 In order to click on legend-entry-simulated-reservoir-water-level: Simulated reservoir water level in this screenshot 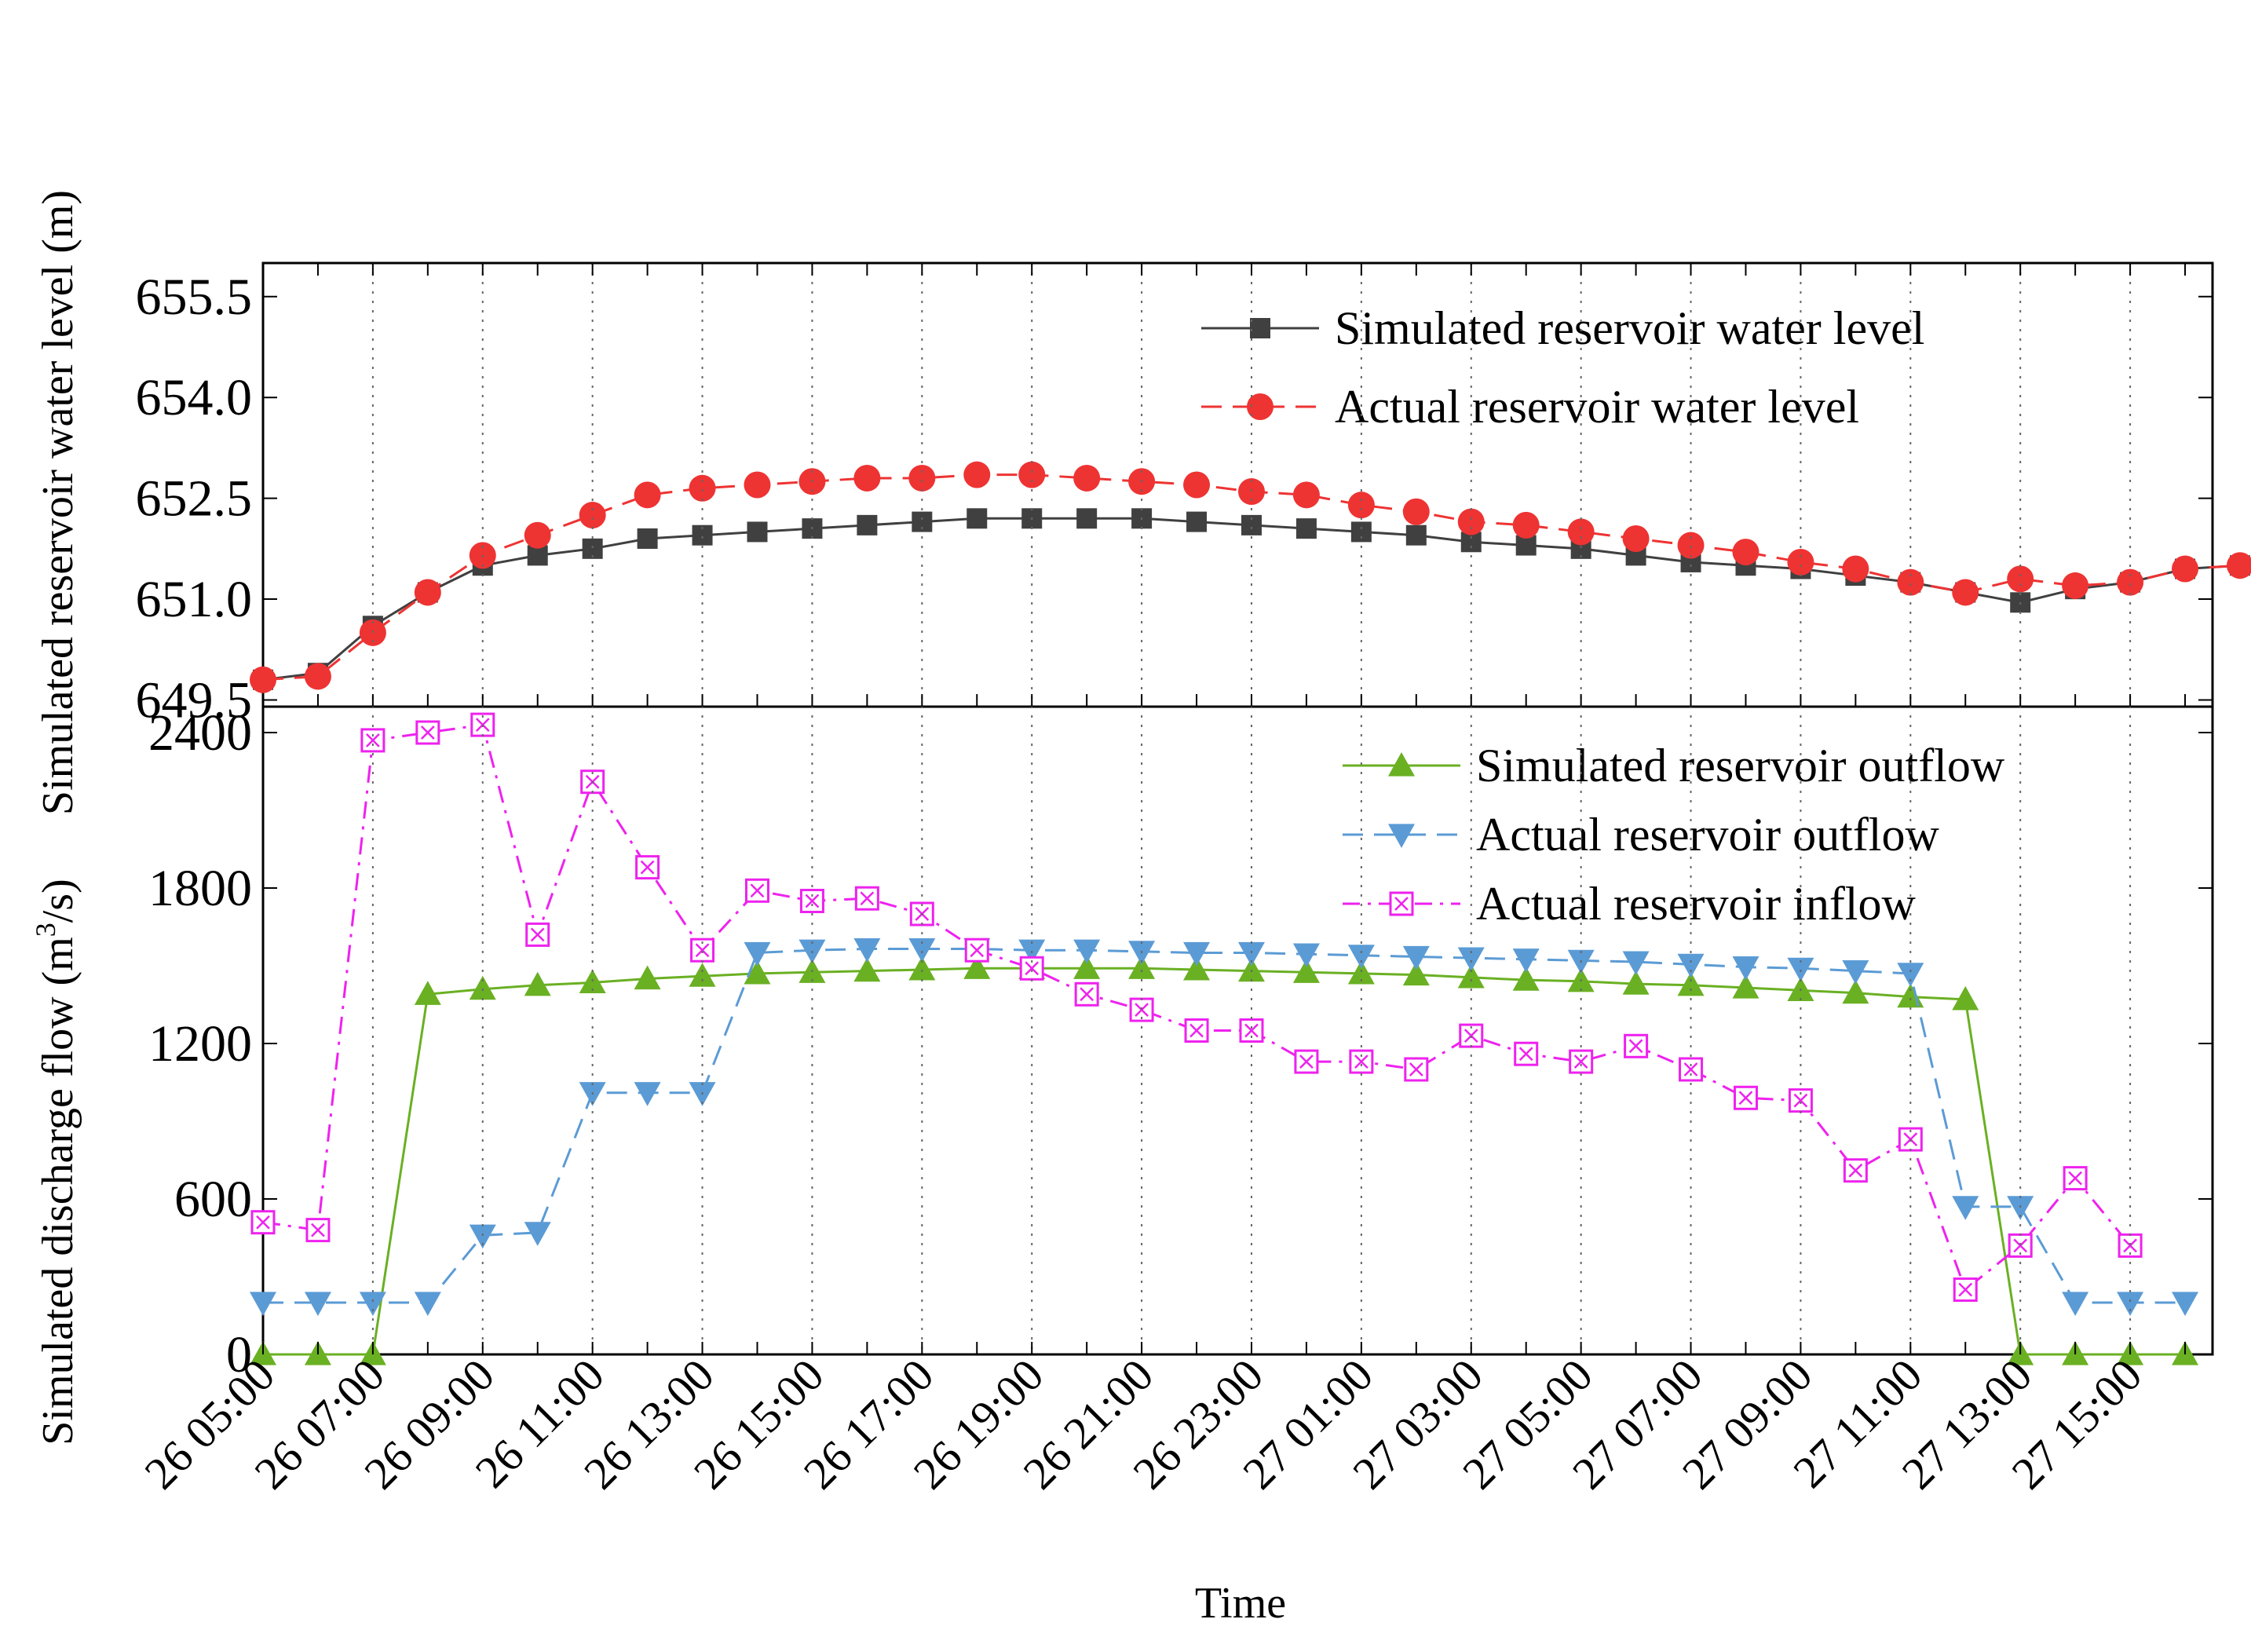, I will do `click(1562, 328)`.